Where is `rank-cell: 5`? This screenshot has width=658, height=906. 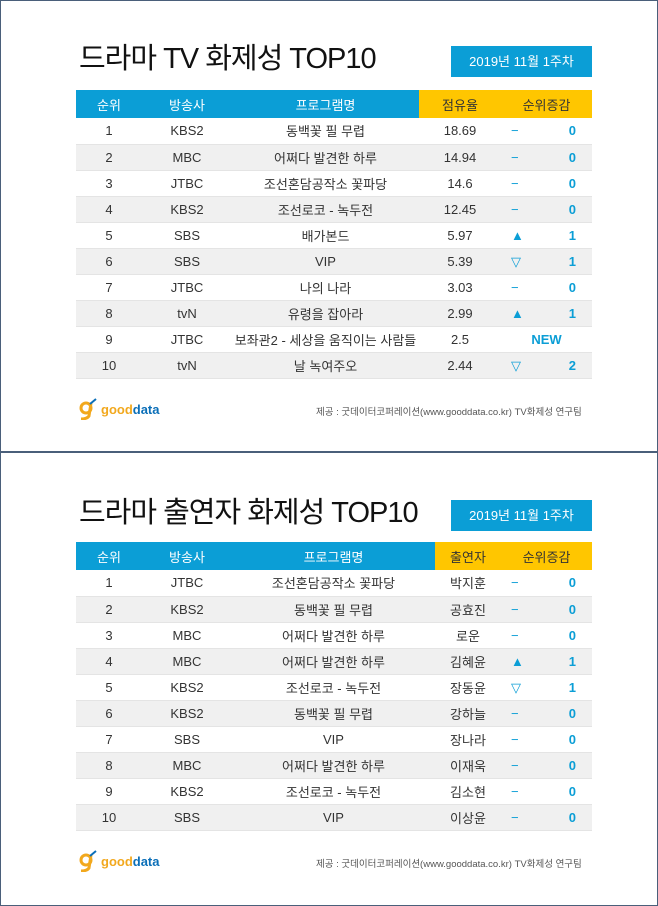
rank-cell: 5 is located at coordinates (109, 235).